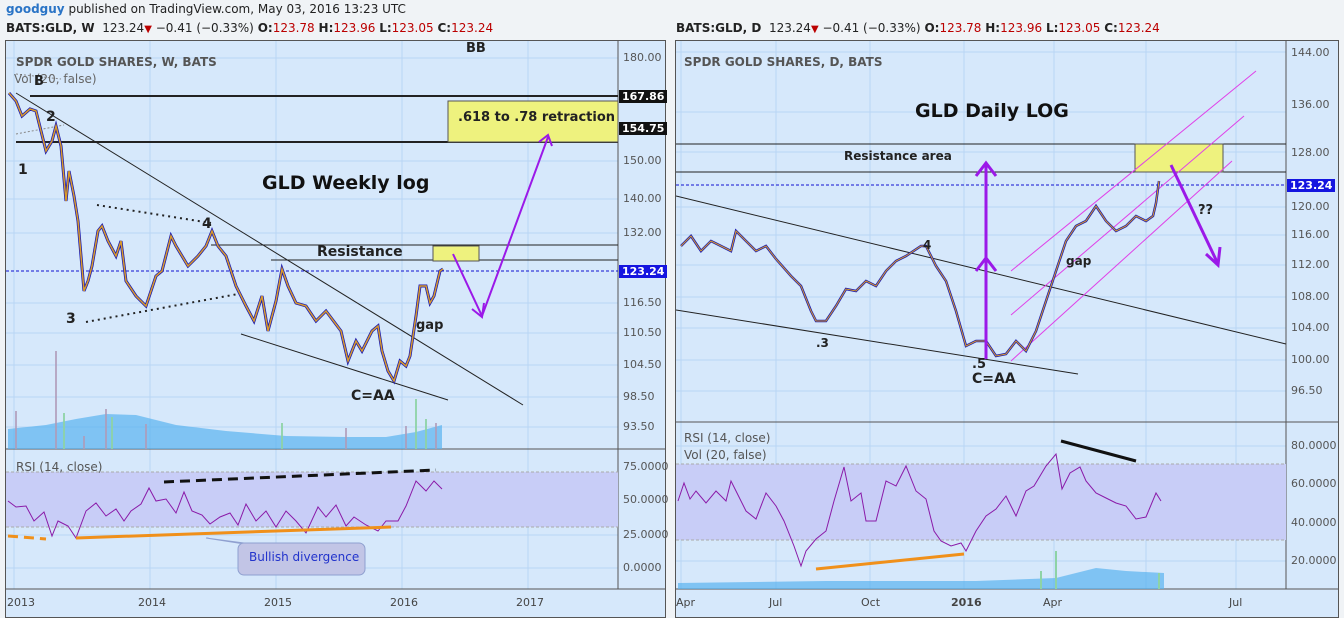 This screenshot has width=1344, height=618. What do you see at coordinates (304, 557) in the screenshot?
I see `divergence-callout: Bullish divergence` at bounding box center [304, 557].